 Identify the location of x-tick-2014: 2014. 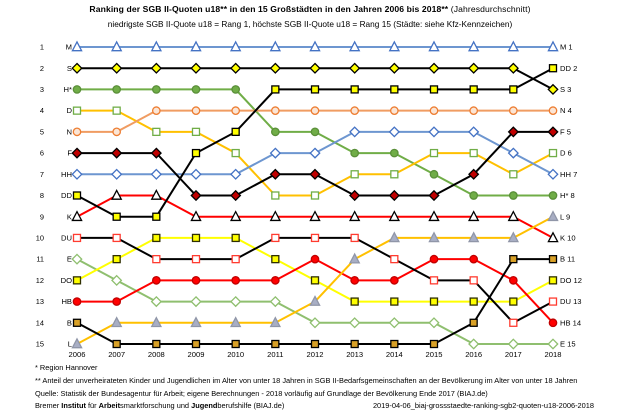
(394, 354).